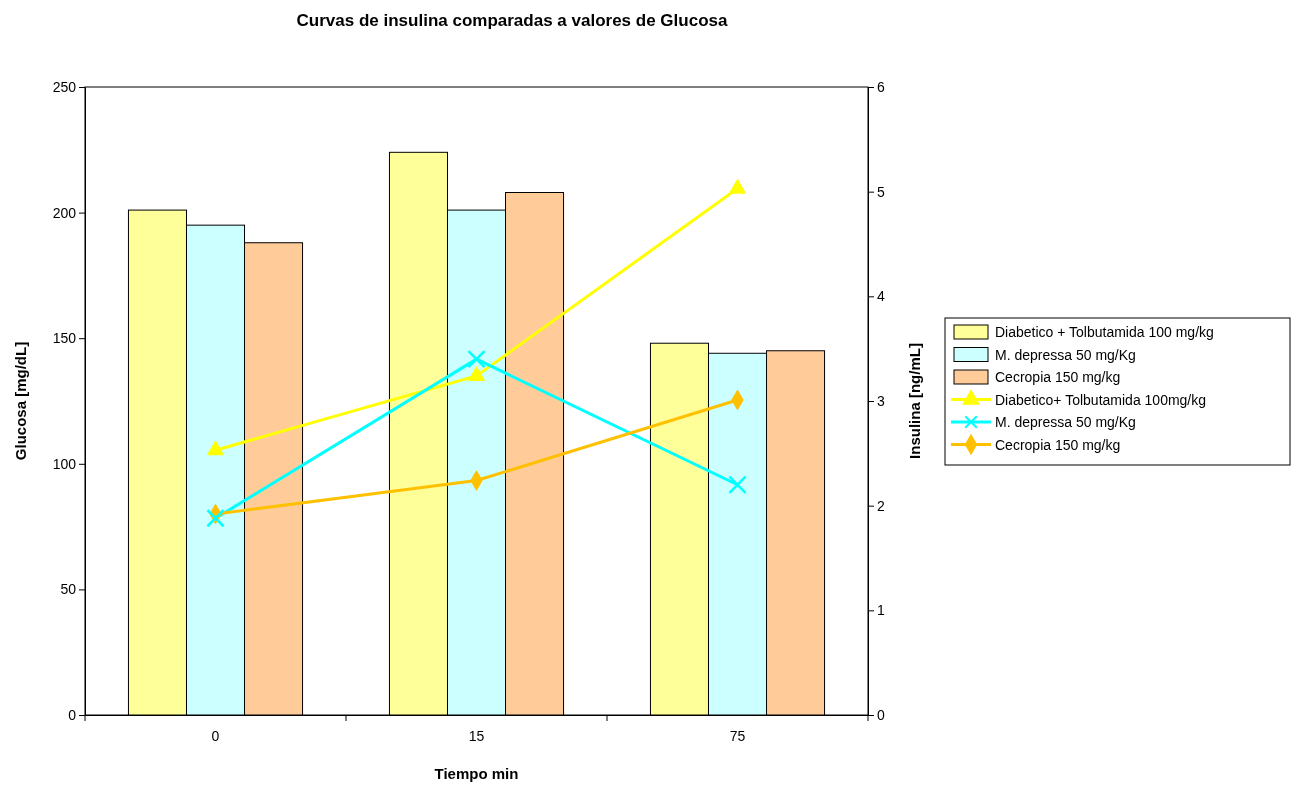 This screenshot has width=1299, height=787. What do you see at coordinates (476, 773) in the screenshot?
I see `x-axis-title: Tiempo min` at bounding box center [476, 773].